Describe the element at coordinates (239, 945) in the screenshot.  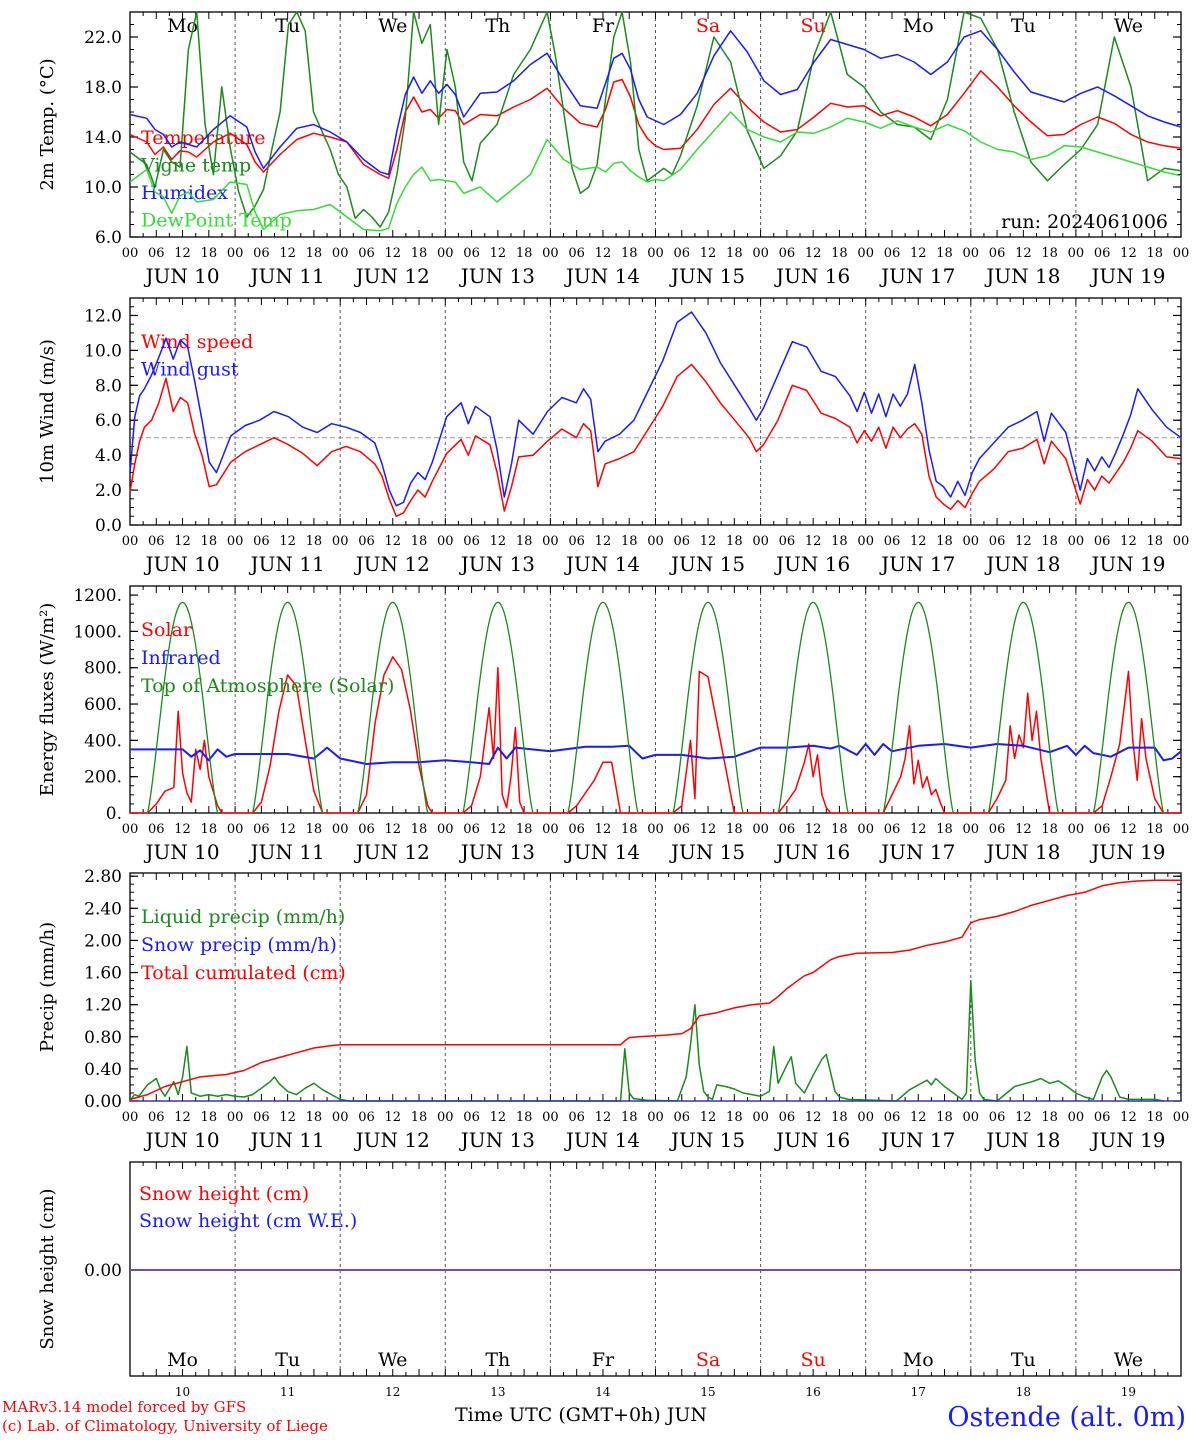
I see `precip-legend-label: Snow precip (mm/h)` at that location.